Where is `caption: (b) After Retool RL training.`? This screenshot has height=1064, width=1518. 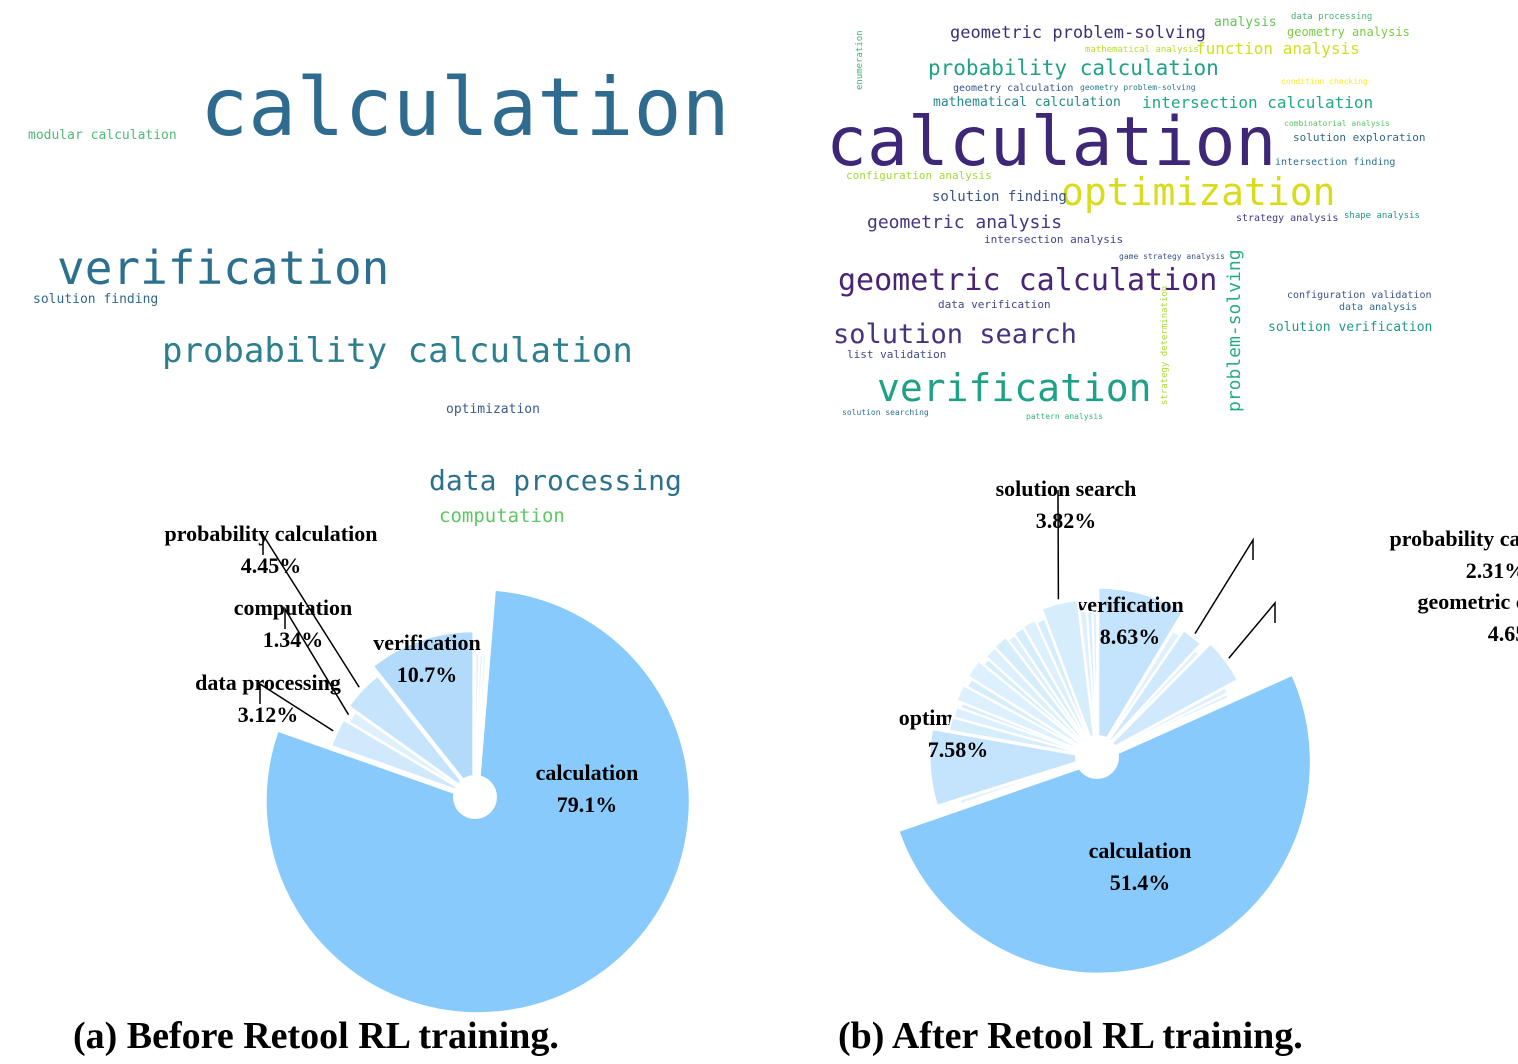 caption: (b) After Retool RL training. is located at coordinates (1070, 1036).